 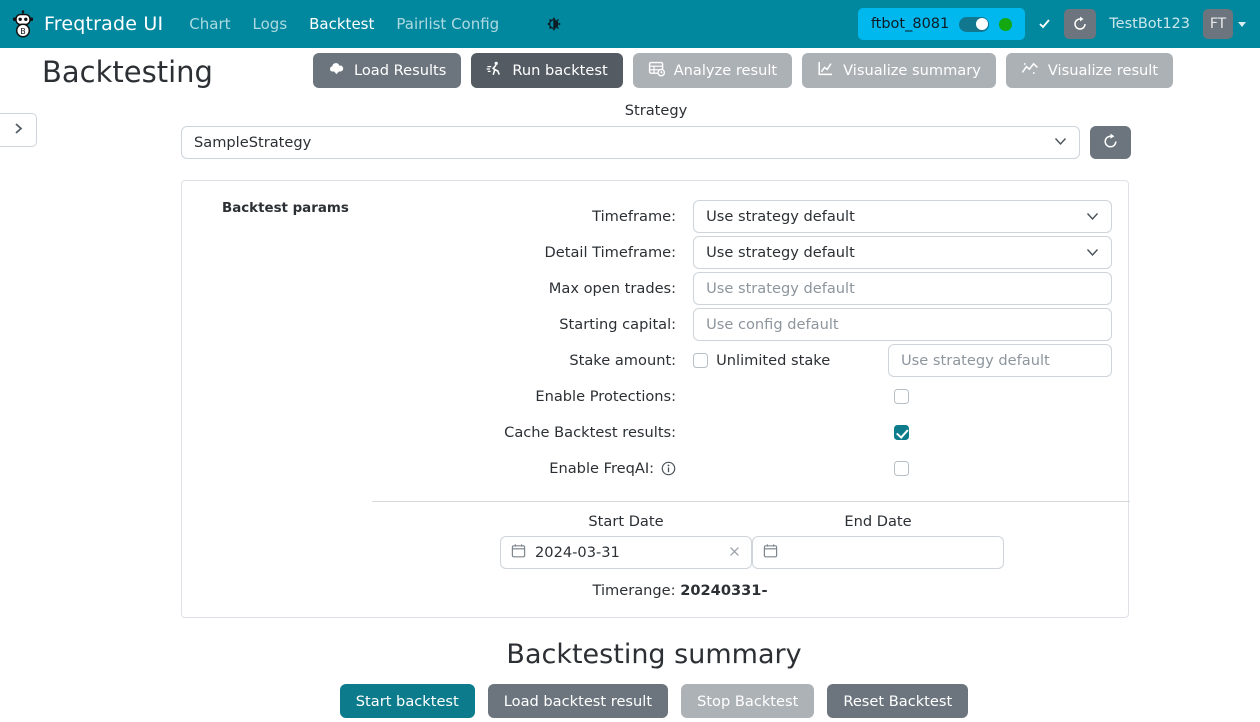 What do you see at coordinates (878, 552) in the screenshot?
I see `end-date-picker` at bounding box center [878, 552].